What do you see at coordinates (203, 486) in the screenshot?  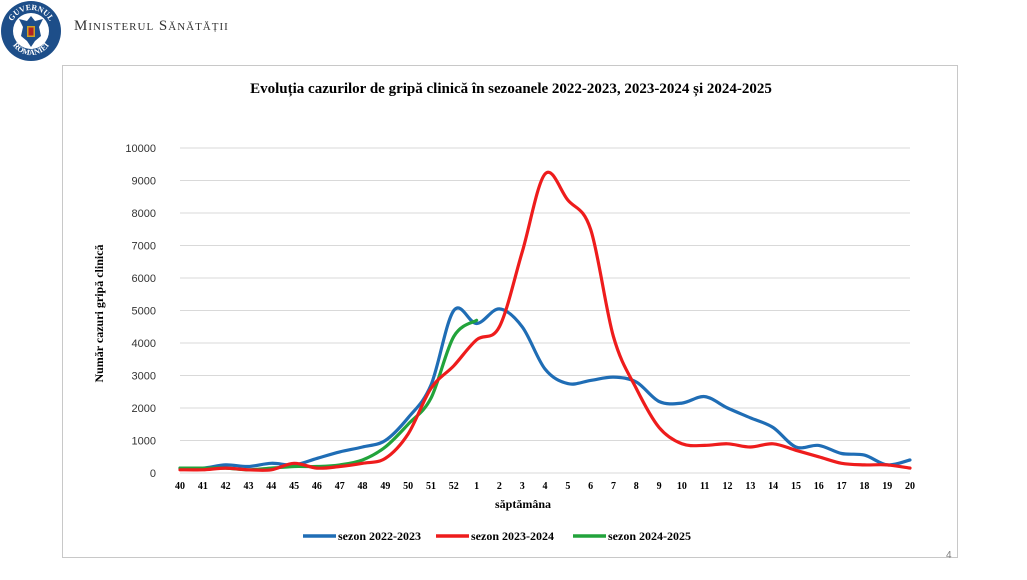 I see `x-tick-label: 41` at bounding box center [203, 486].